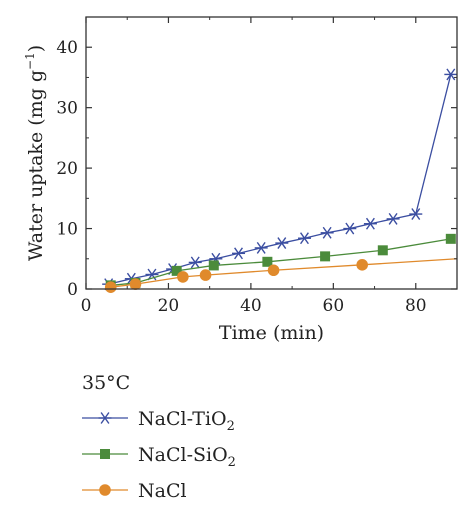  I want to click on legend-item-nacl: NaCl, so click(134, 491).